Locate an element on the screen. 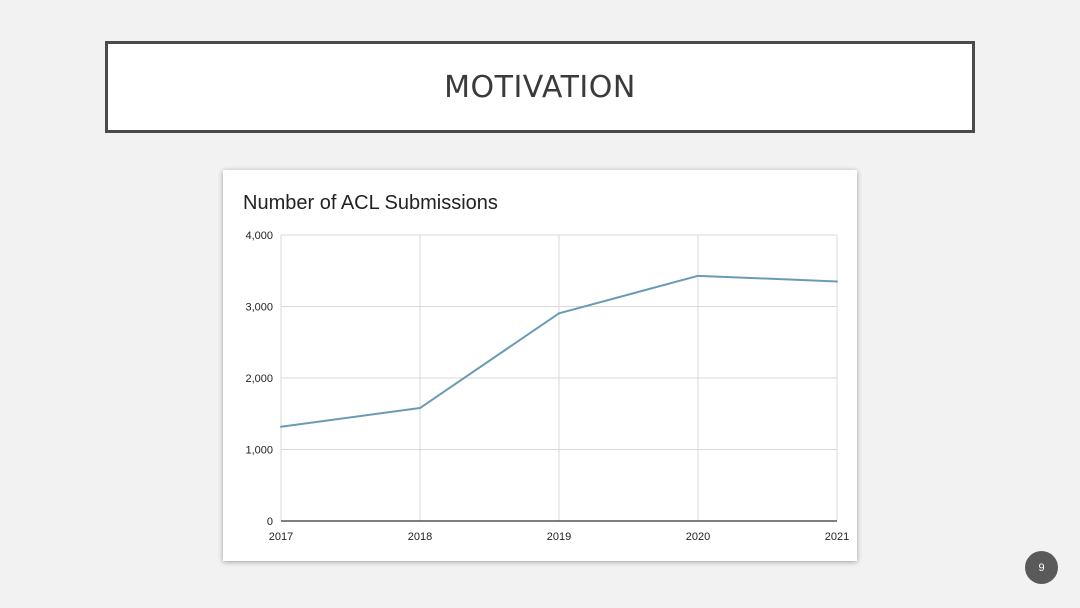 This screenshot has height=608, width=1080. y-tick-label: 2,000 is located at coordinates (259, 379).